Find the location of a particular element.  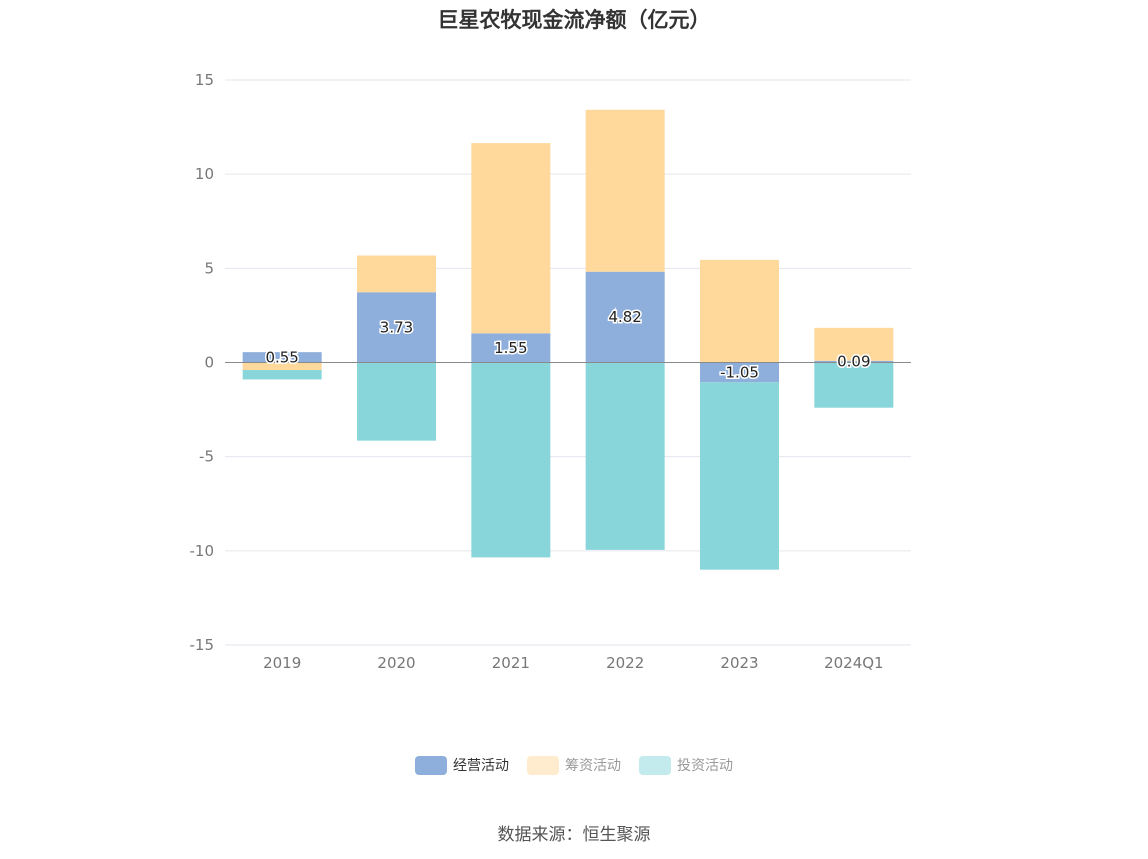

bar-1-2022 is located at coordinates (625, 317).